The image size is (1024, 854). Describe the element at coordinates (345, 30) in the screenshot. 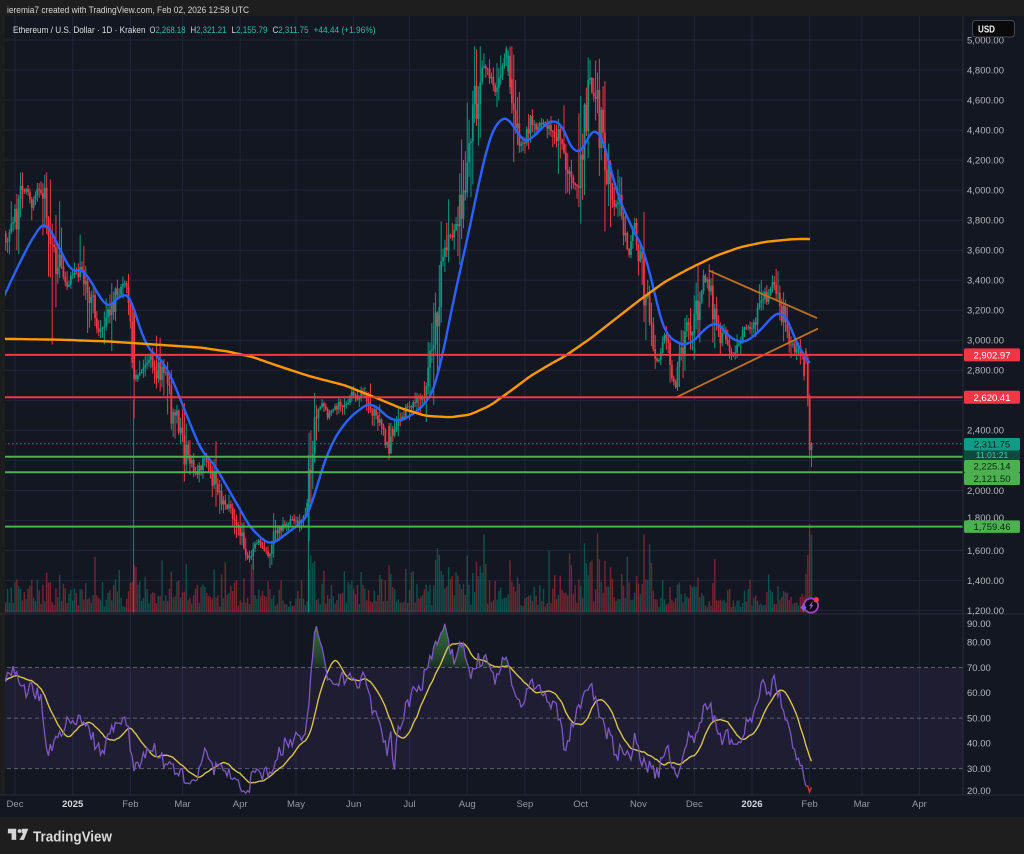

I see `svg-text: +44.44 (+1.96%)` at that location.